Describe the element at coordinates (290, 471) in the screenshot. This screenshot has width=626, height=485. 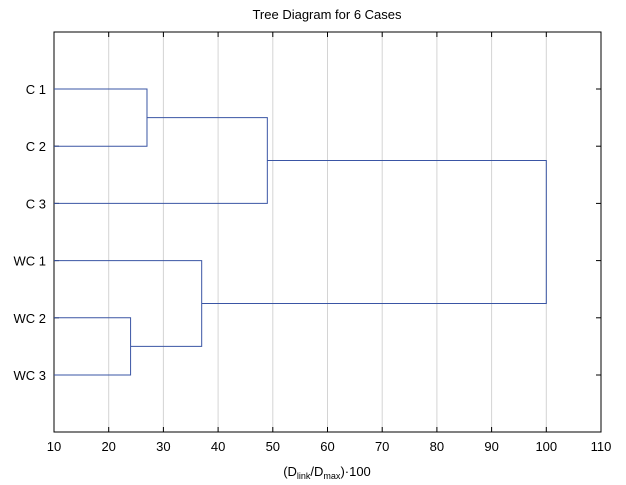
I see `x-axis-label-main: (D` at that location.